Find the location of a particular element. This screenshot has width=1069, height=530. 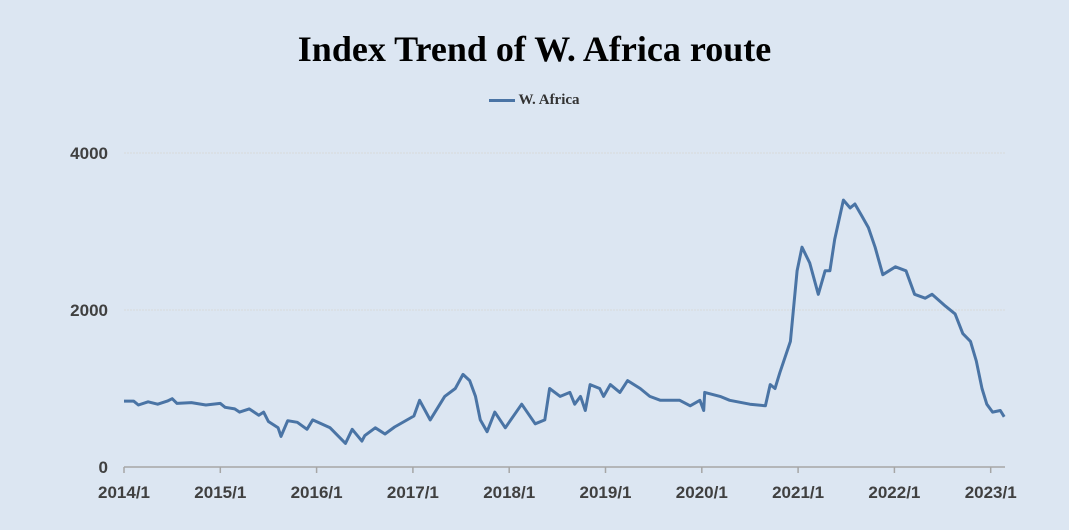

legend-label: W. Africa is located at coordinates (549, 100).